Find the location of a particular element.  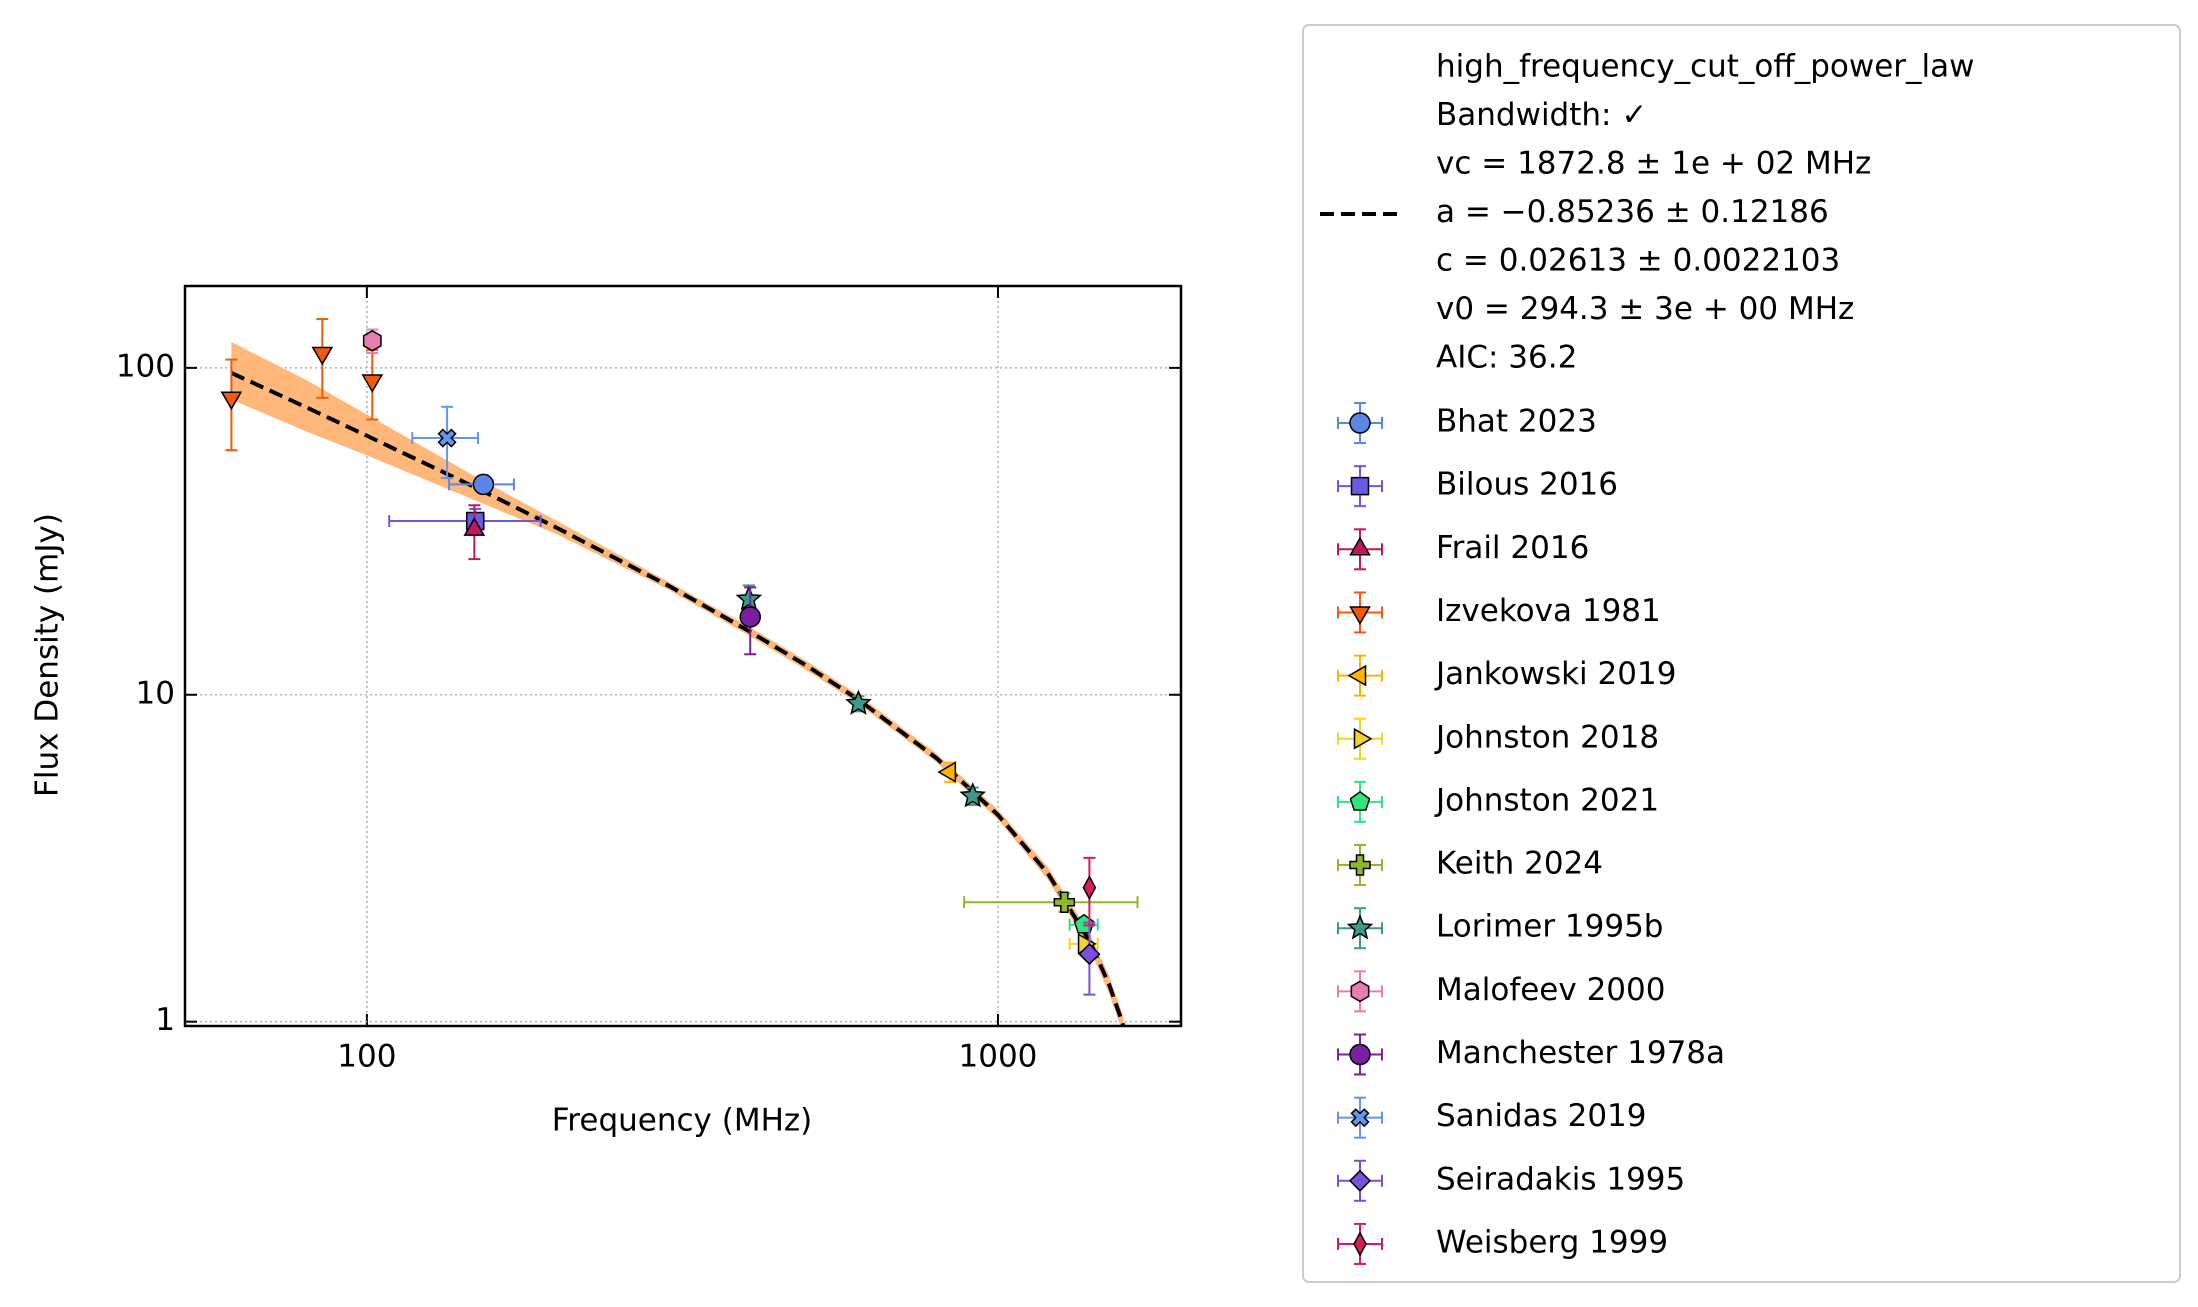

y-tick-label: 100 is located at coordinates (145, 366).